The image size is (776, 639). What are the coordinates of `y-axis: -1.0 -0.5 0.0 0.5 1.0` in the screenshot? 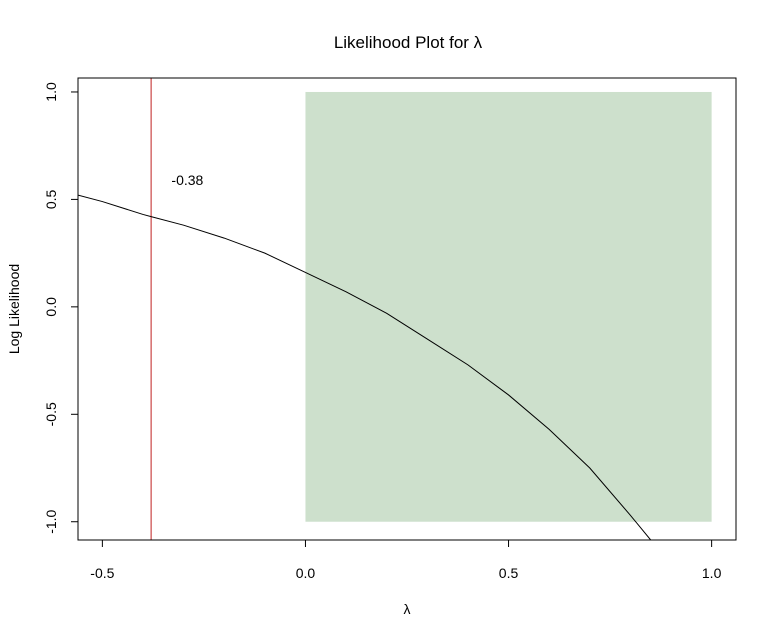 It's located at (61, 308).